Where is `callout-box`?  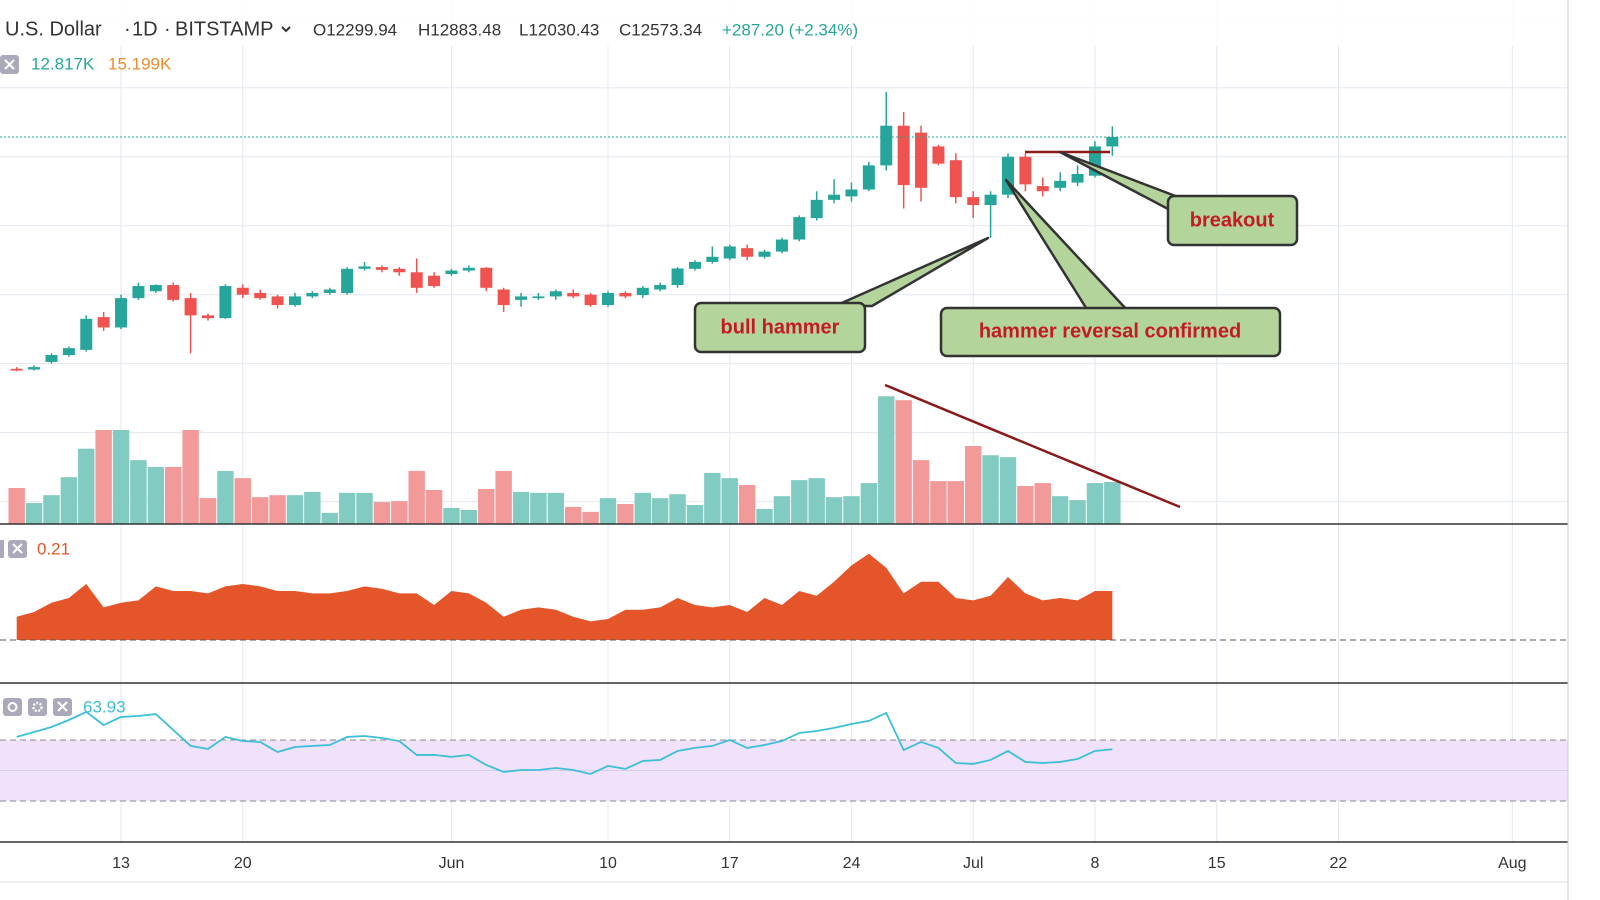 callout-box is located at coordinates (780, 327).